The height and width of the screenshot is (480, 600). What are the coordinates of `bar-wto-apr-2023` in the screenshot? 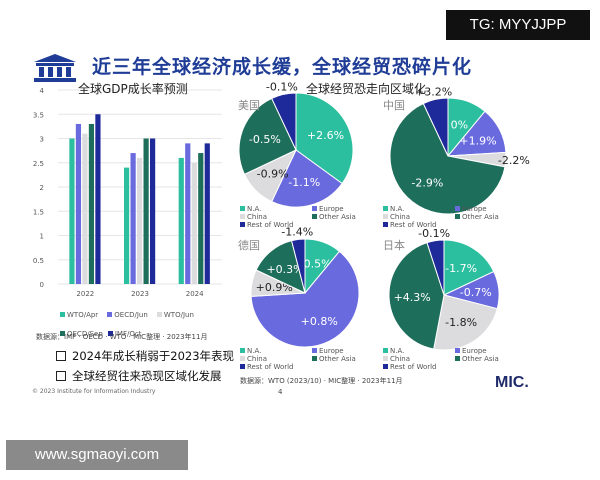 It's located at (127, 225).